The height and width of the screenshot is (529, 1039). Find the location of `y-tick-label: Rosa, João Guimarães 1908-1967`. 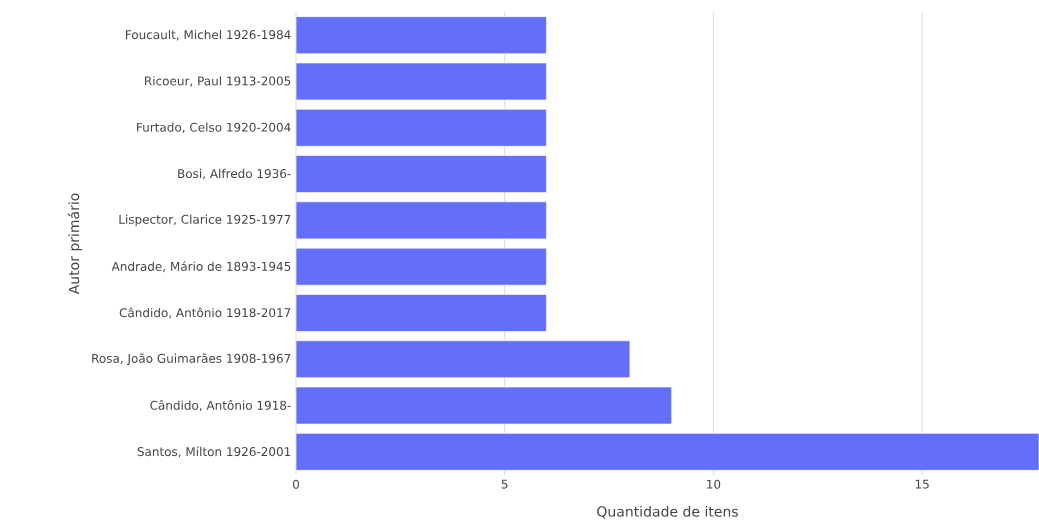

y-tick-label: Rosa, João Guimarães 1908-1967 is located at coordinates (191, 359).